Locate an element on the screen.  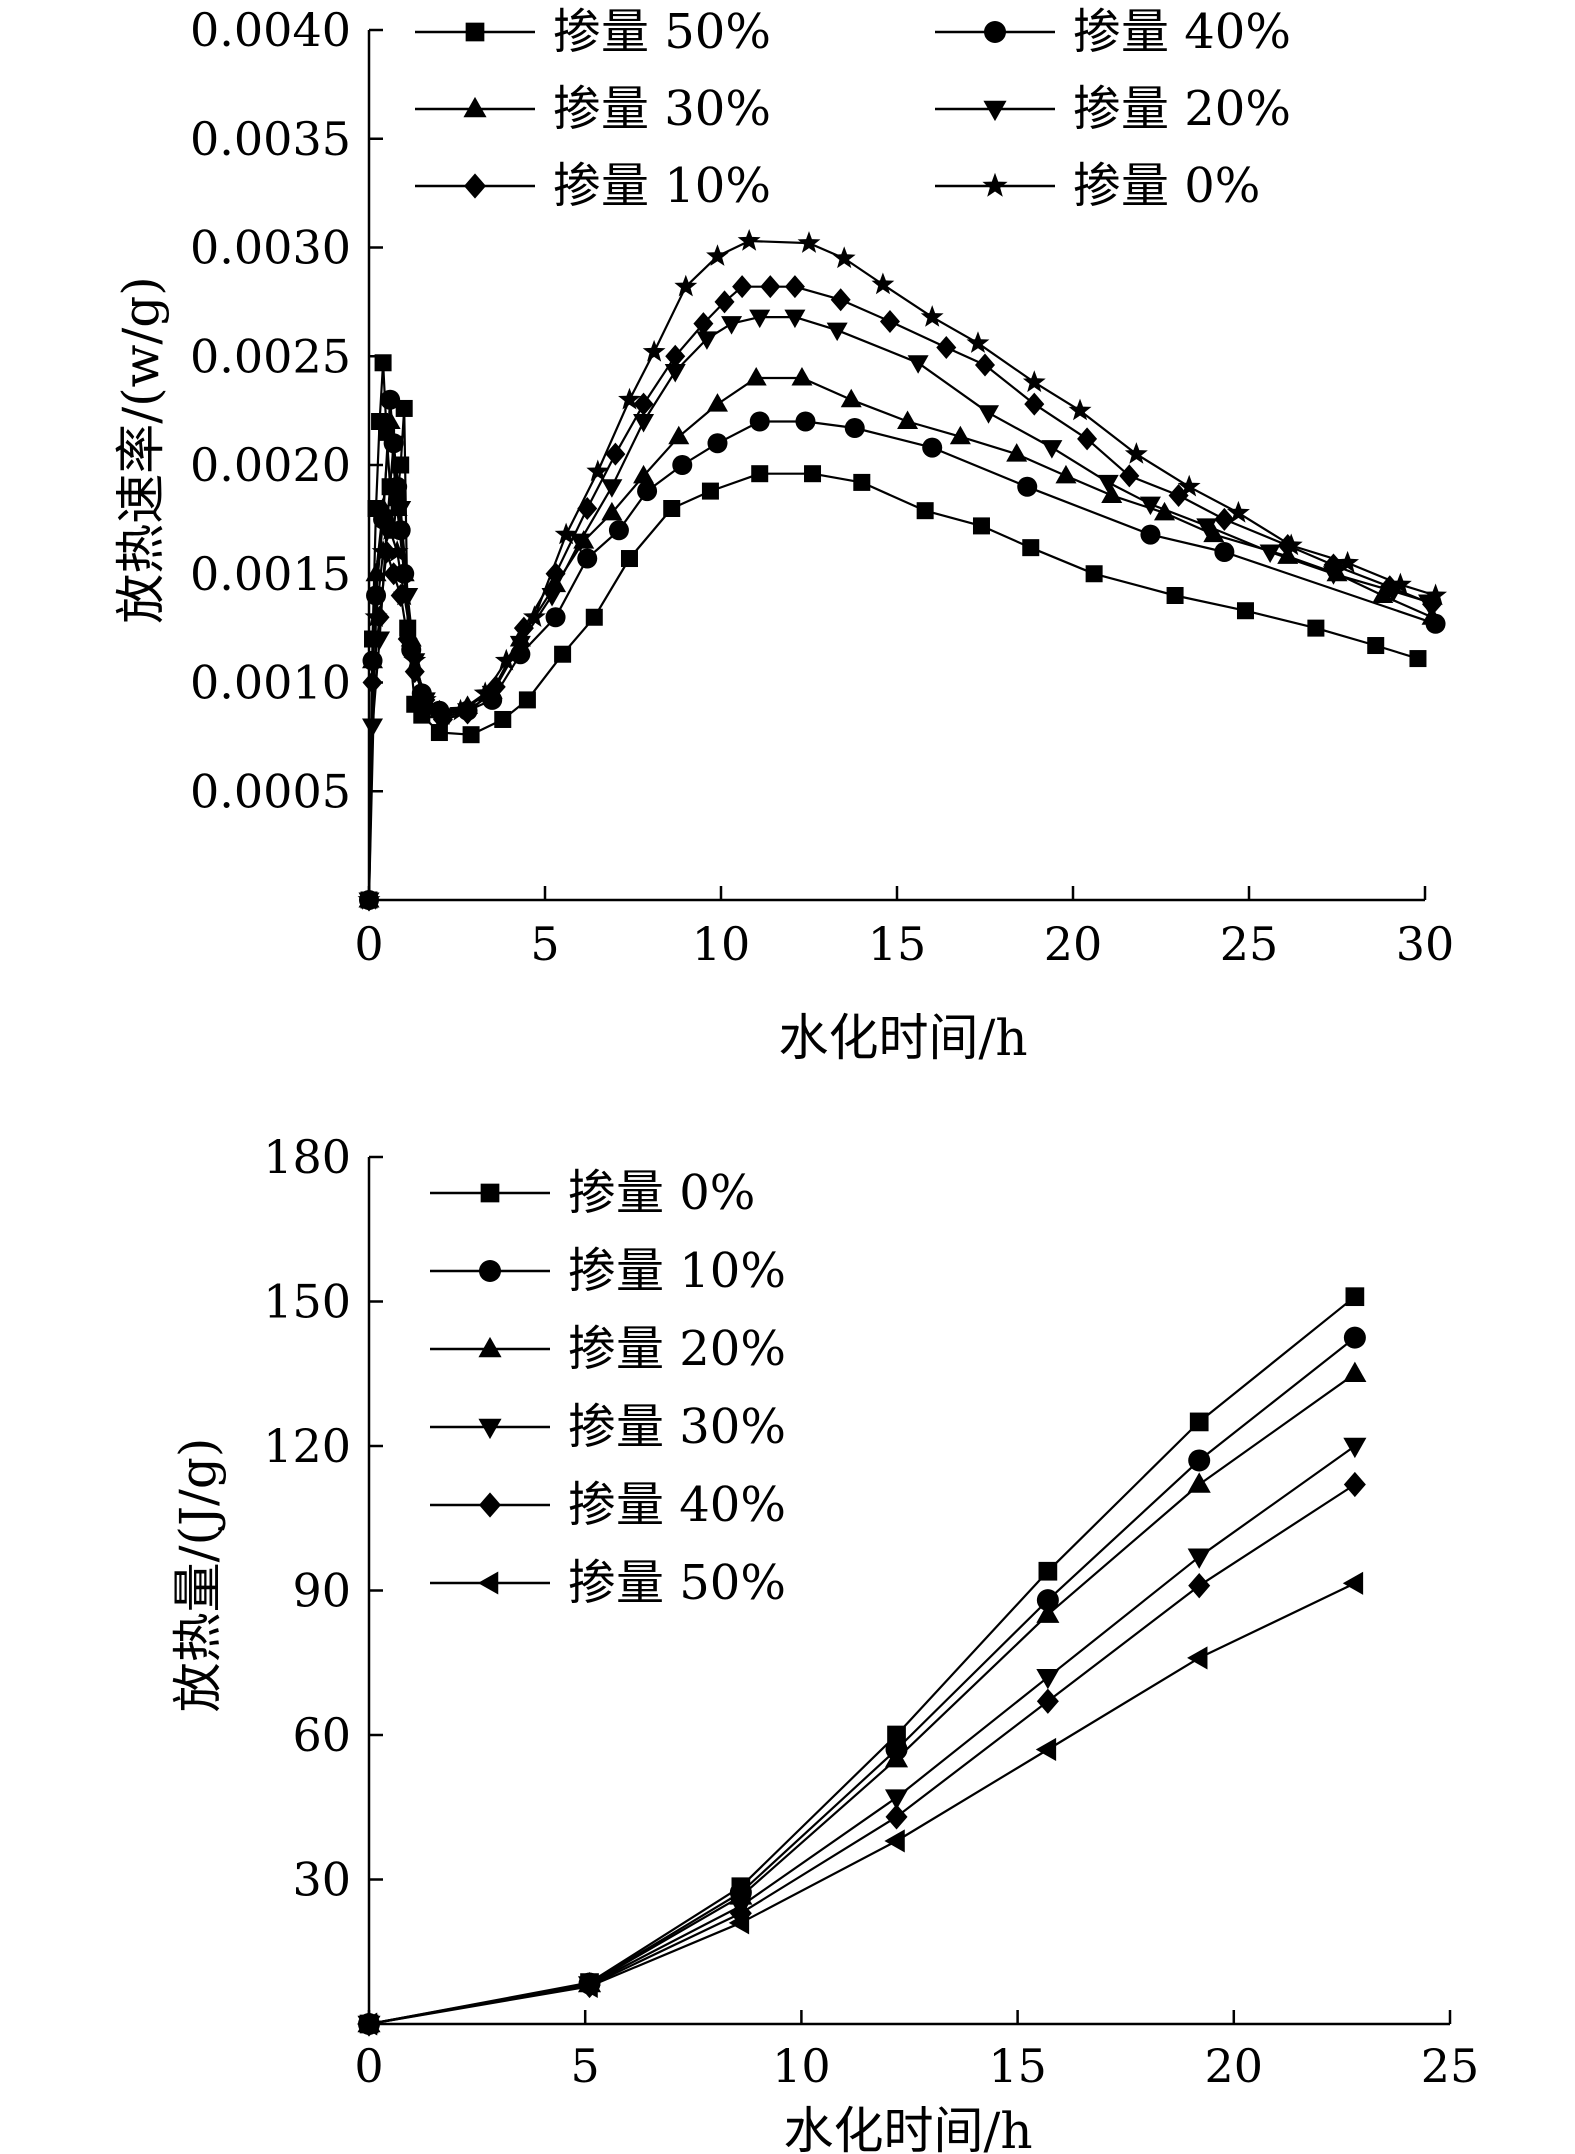
heat-flow-x-tick-label: 30 is located at coordinates (1425, 944).